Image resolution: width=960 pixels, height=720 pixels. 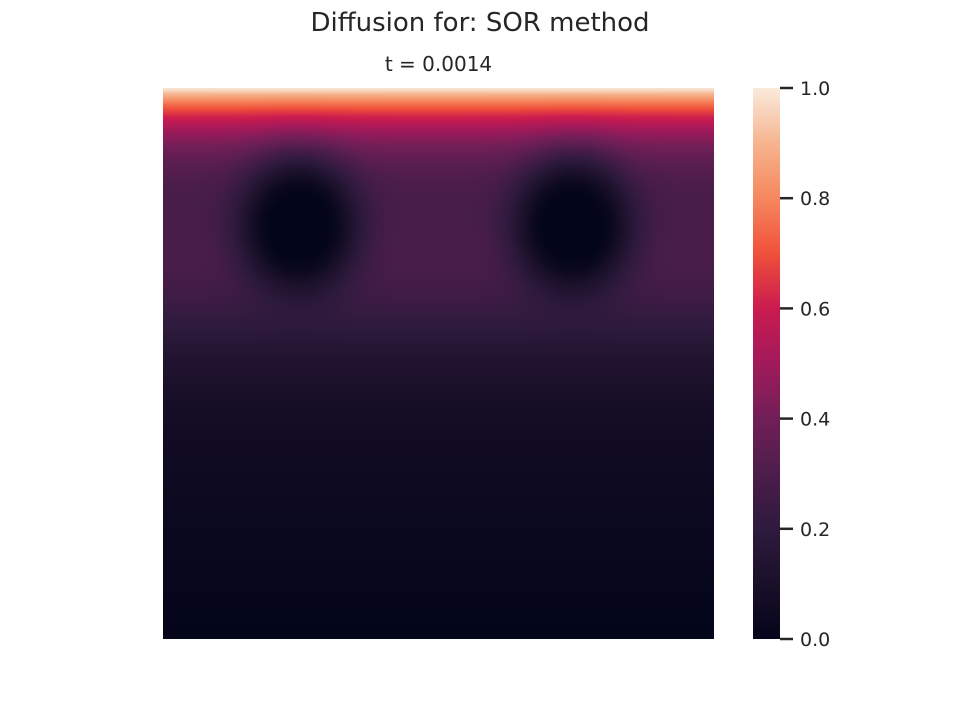 What do you see at coordinates (815, 309) in the screenshot?
I see `colorbar-tick-label: 0.6` at bounding box center [815, 309].